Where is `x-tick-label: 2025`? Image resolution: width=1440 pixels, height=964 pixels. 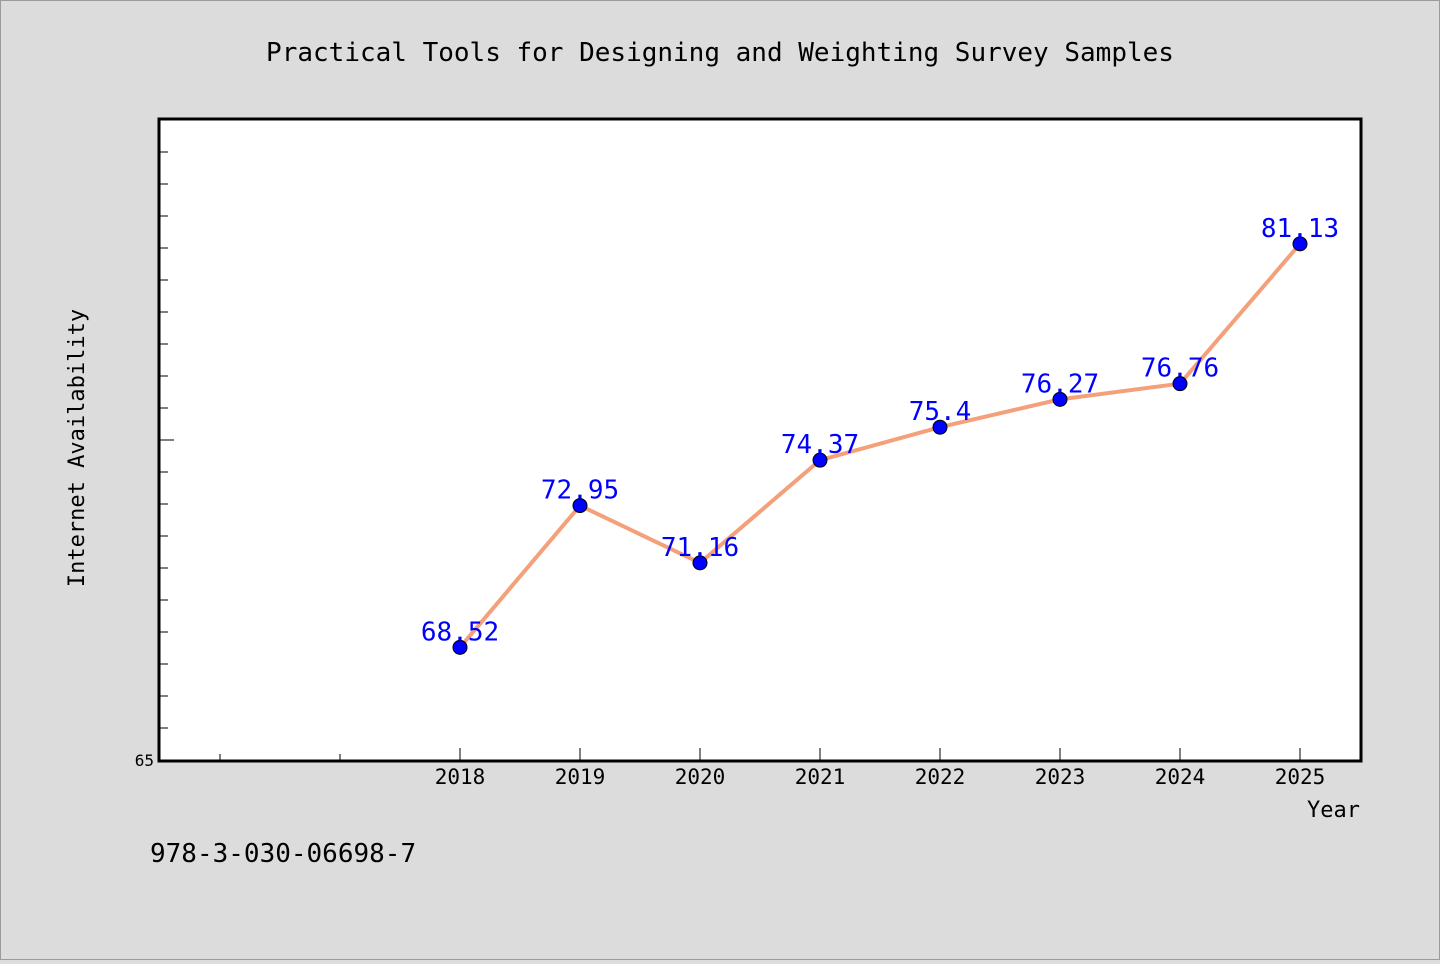 x-tick-label: 2025 is located at coordinates (1300, 777).